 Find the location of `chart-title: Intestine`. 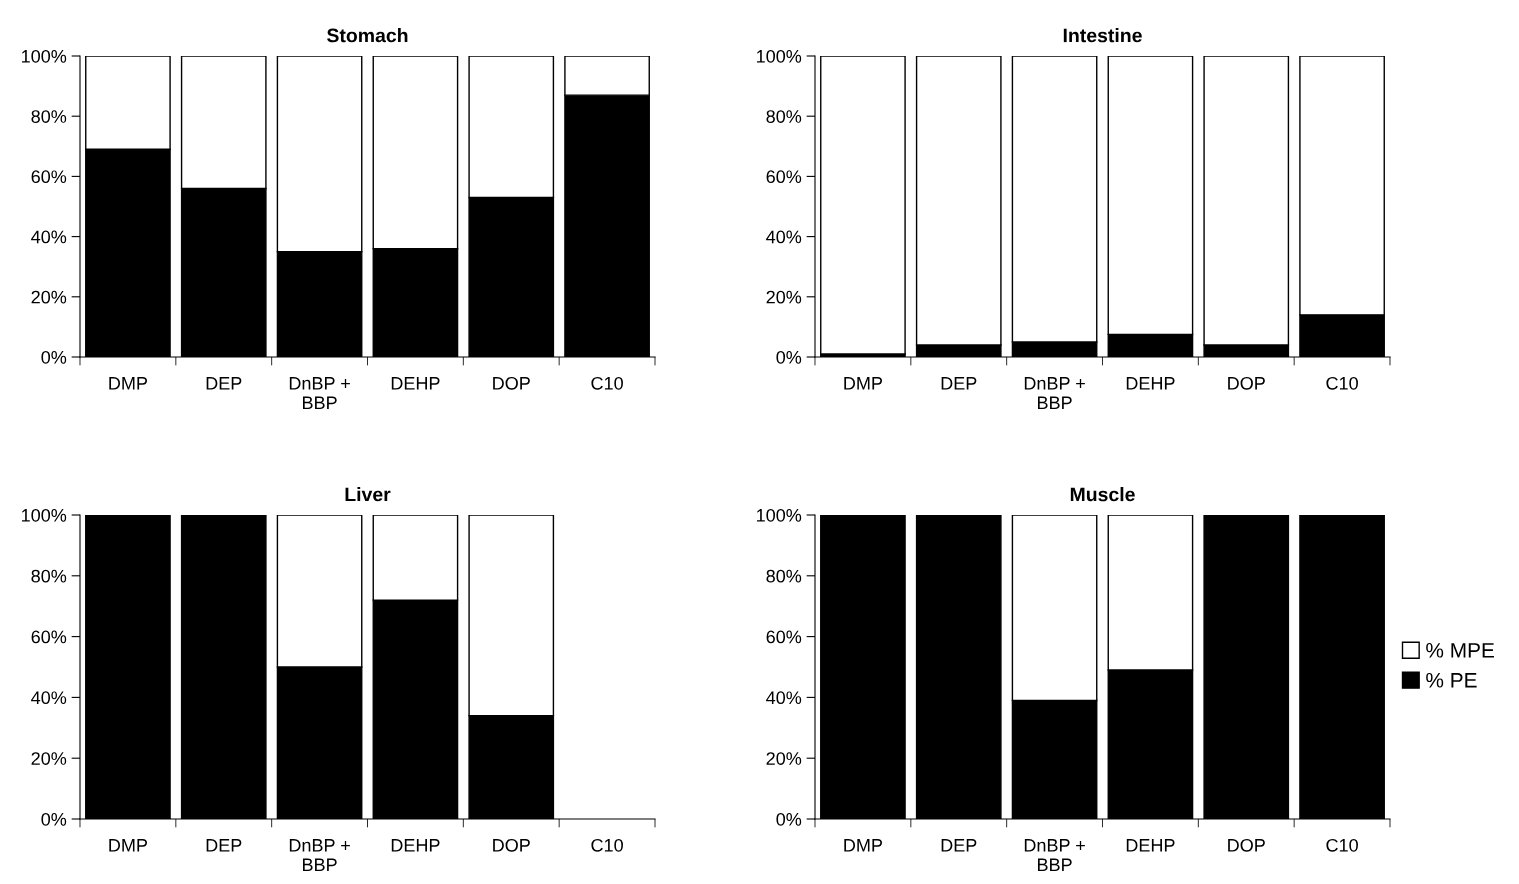

chart-title: Intestine is located at coordinates (1102, 35).